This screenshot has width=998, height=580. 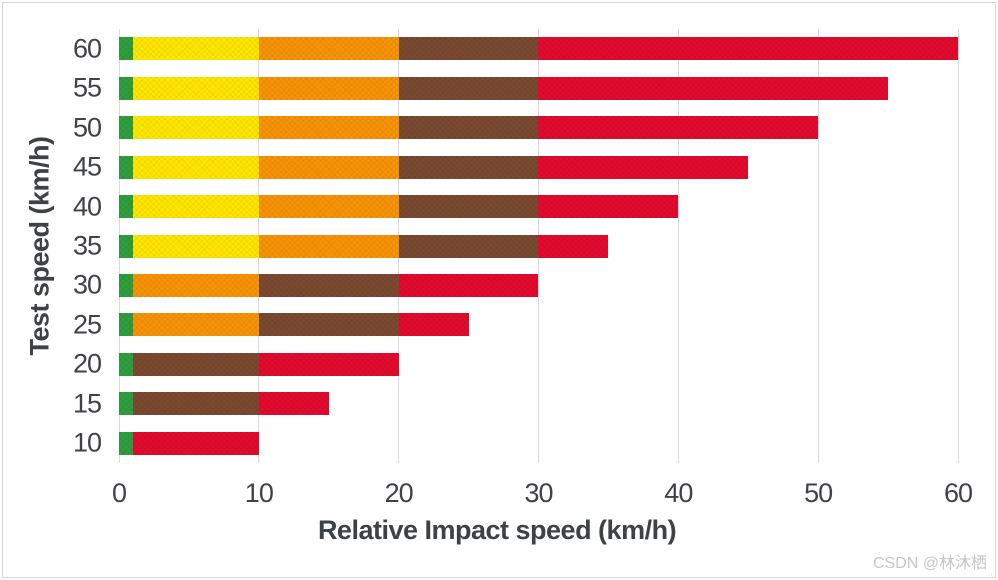 What do you see at coordinates (958, 493) in the screenshot?
I see `x-tick-label: 60` at bounding box center [958, 493].